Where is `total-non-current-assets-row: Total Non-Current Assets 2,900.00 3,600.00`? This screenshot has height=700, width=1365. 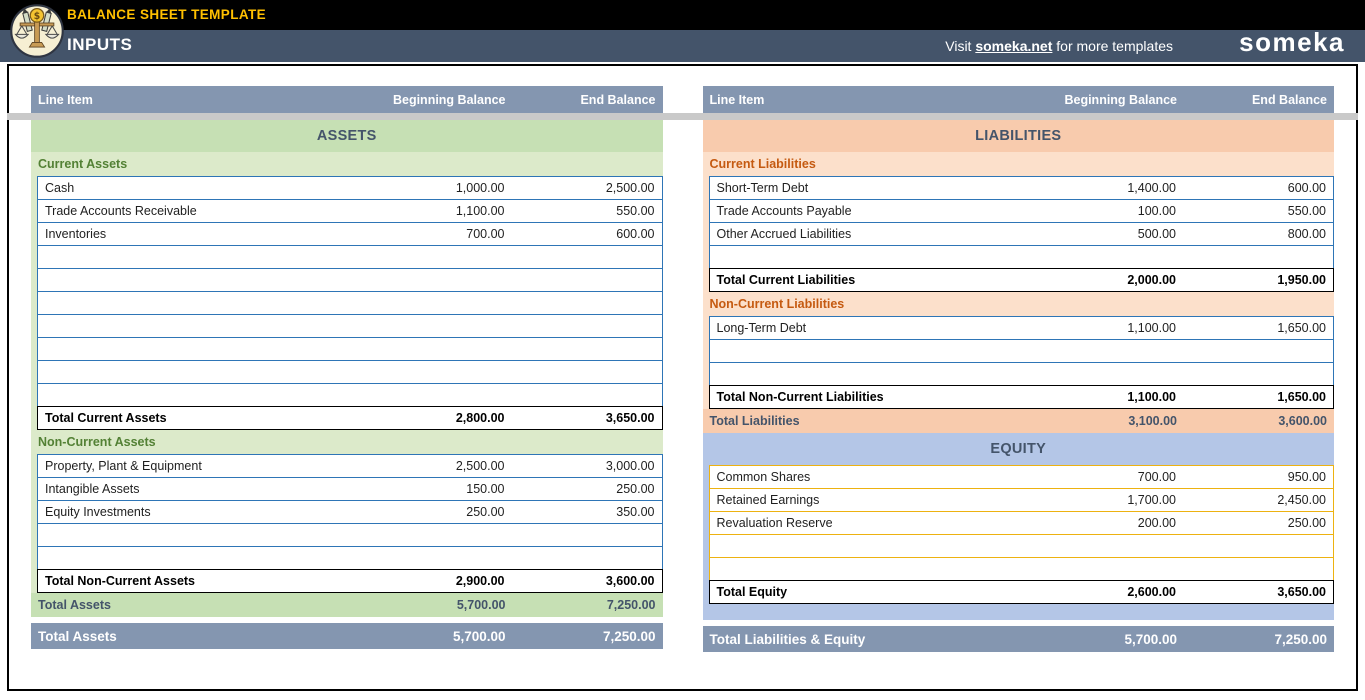 total-non-current-assets-row: Total Non-Current Assets 2,900.00 3,600.00 is located at coordinates (350, 581).